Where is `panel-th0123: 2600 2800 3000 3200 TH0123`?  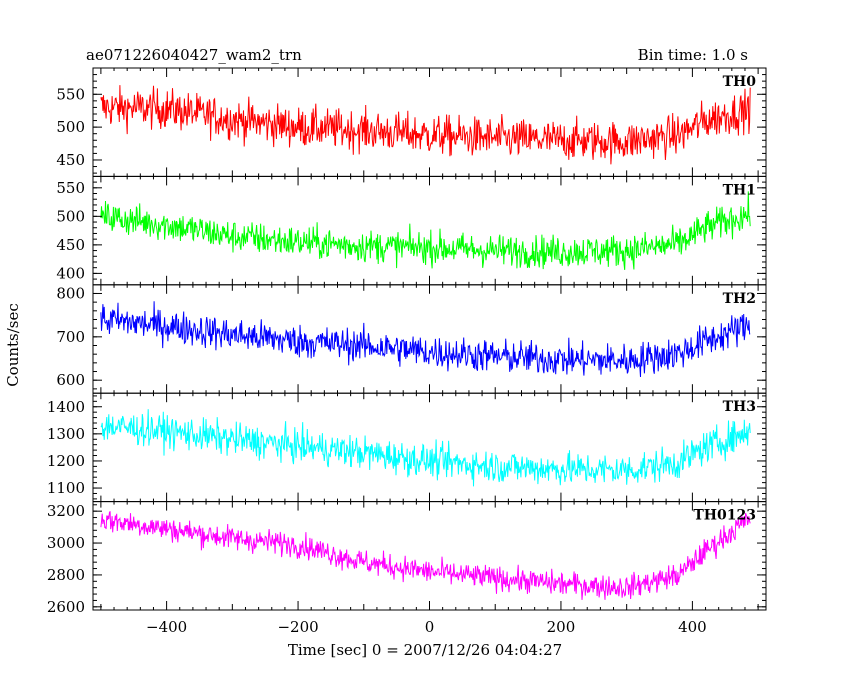 panel-th0123: 2600 2800 3000 3200 TH0123 is located at coordinates (407, 558).